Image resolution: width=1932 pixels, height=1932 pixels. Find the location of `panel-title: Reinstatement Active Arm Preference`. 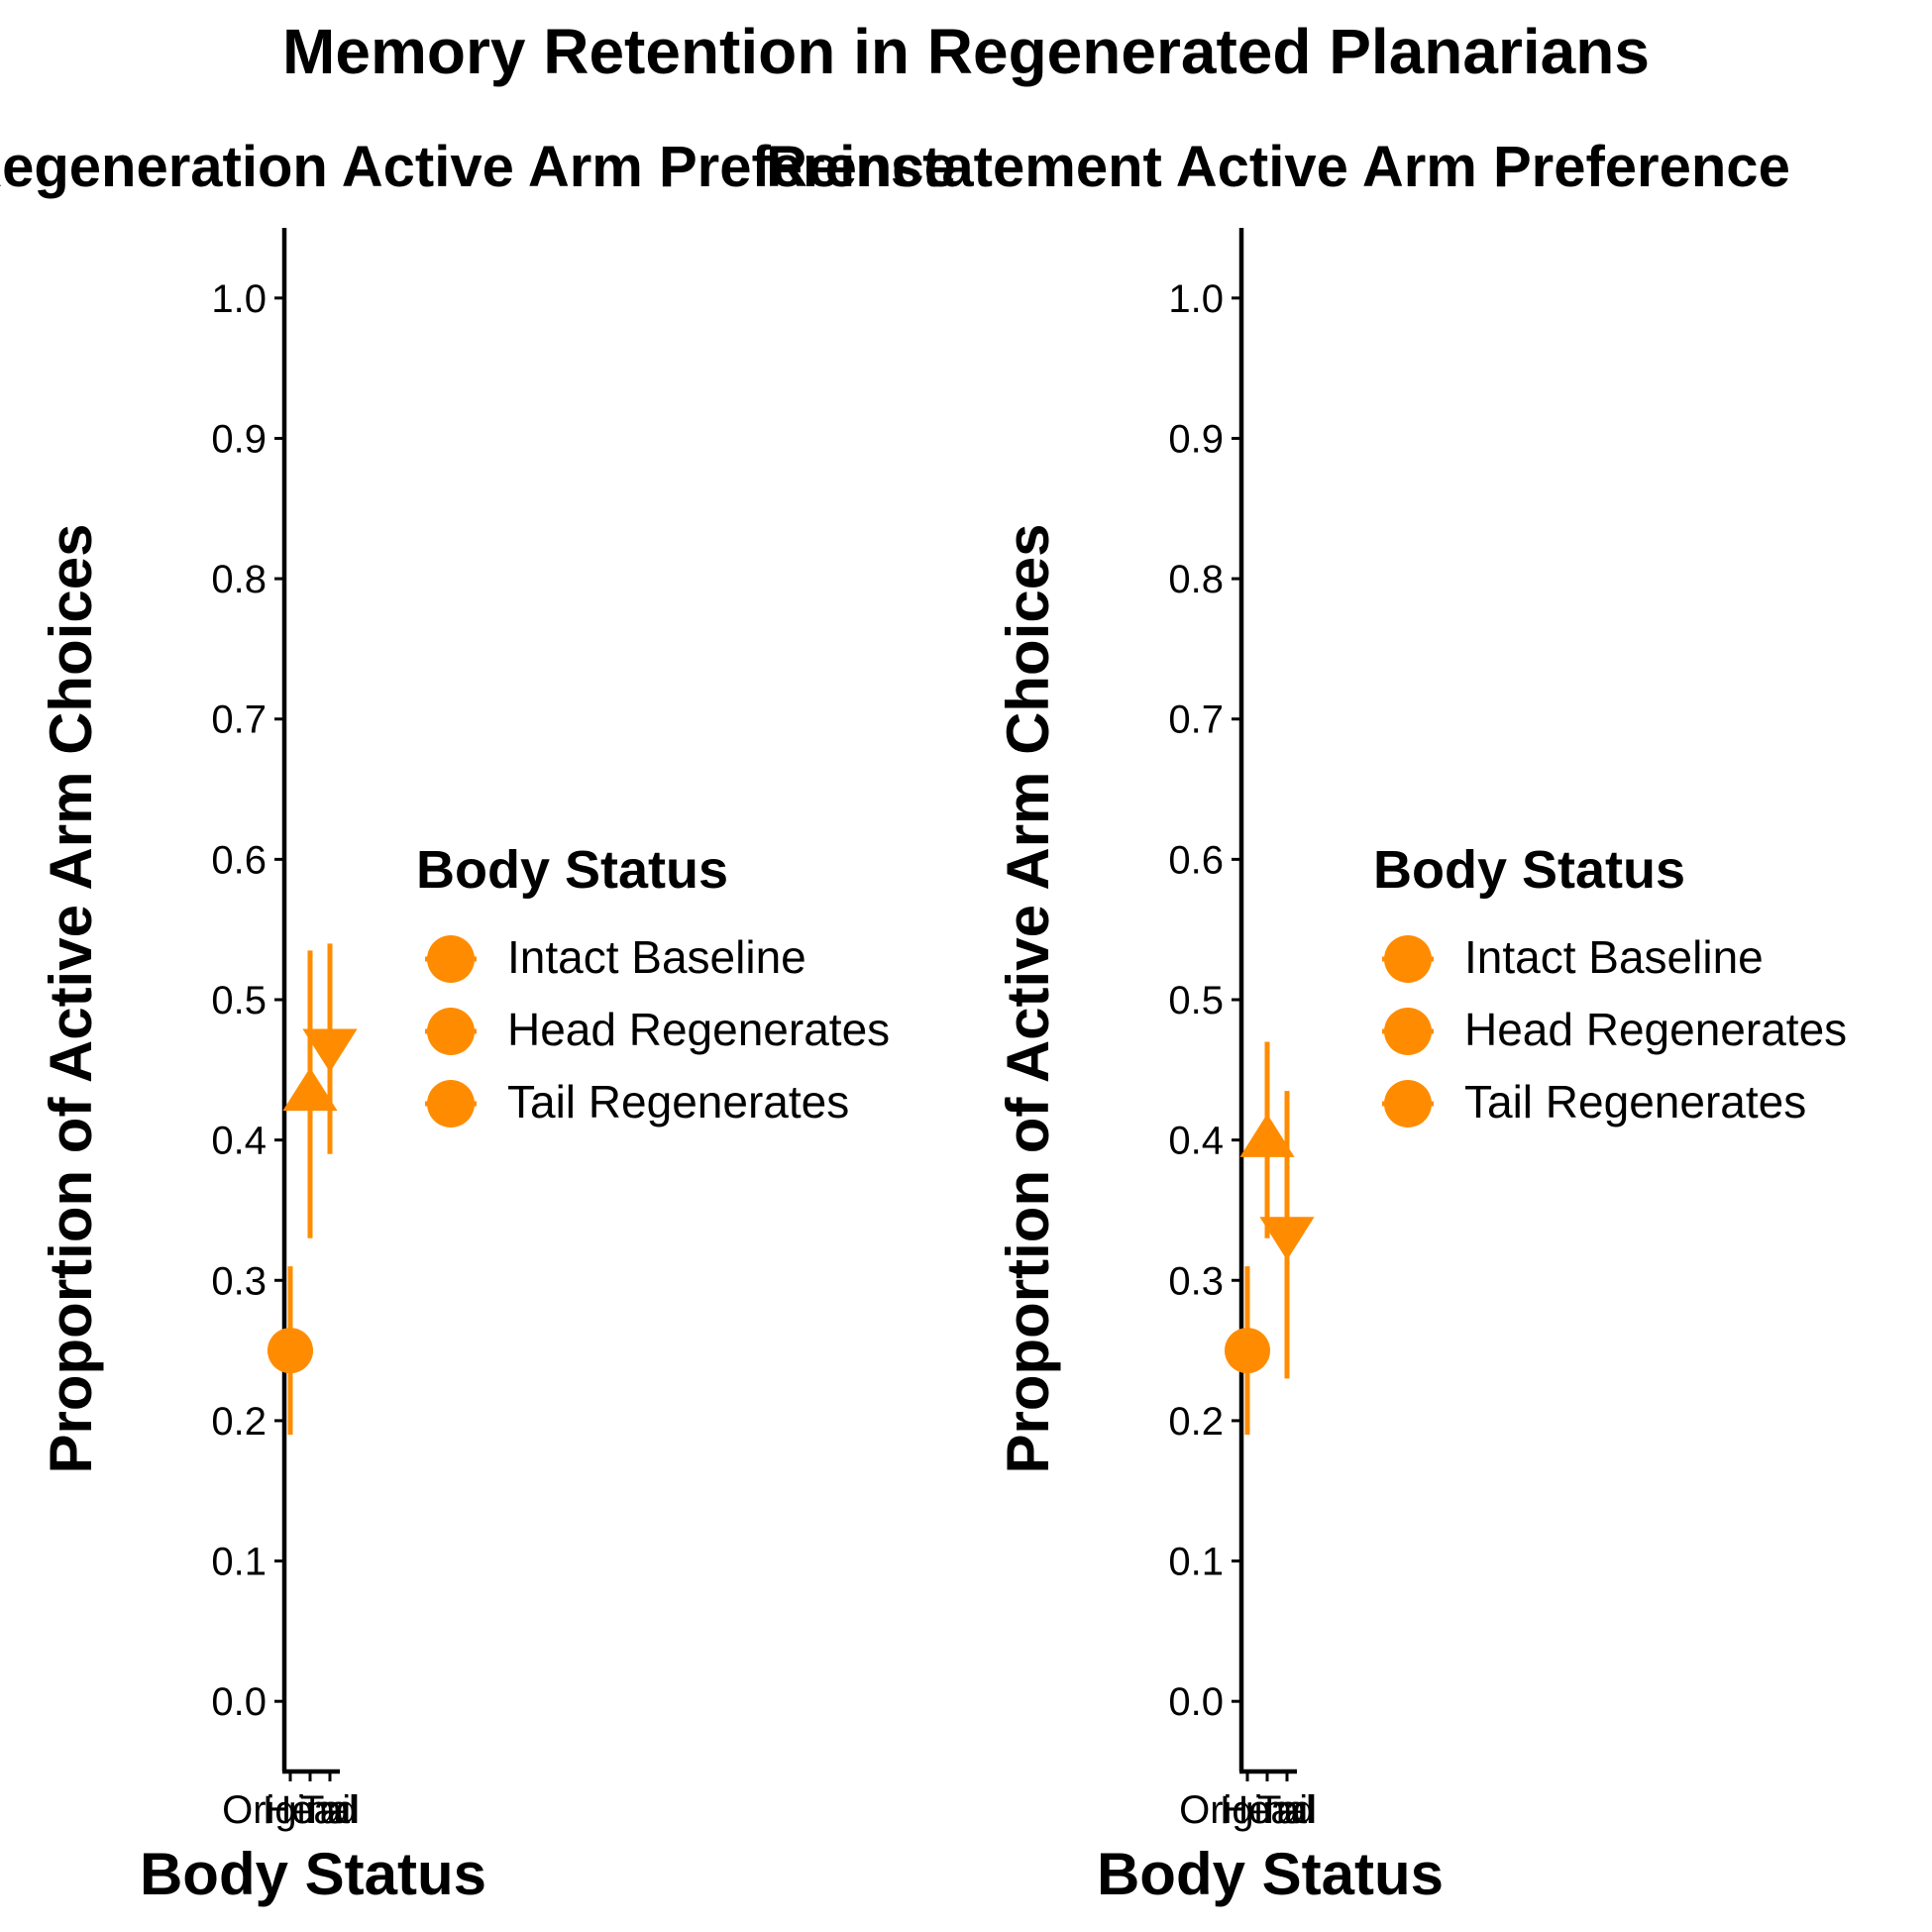

panel-title: Reinstatement Active Arm Preference is located at coordinates (1278, 167).